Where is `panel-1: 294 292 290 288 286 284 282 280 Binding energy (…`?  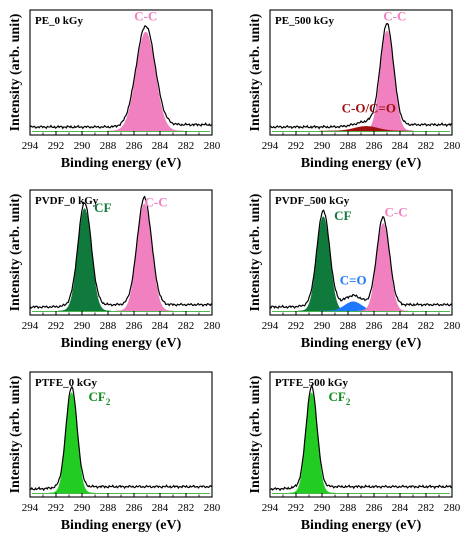 panel-1: 294 292 290 288 286 284 282 280 Binding energy (… is located at coordinates (354, 90).